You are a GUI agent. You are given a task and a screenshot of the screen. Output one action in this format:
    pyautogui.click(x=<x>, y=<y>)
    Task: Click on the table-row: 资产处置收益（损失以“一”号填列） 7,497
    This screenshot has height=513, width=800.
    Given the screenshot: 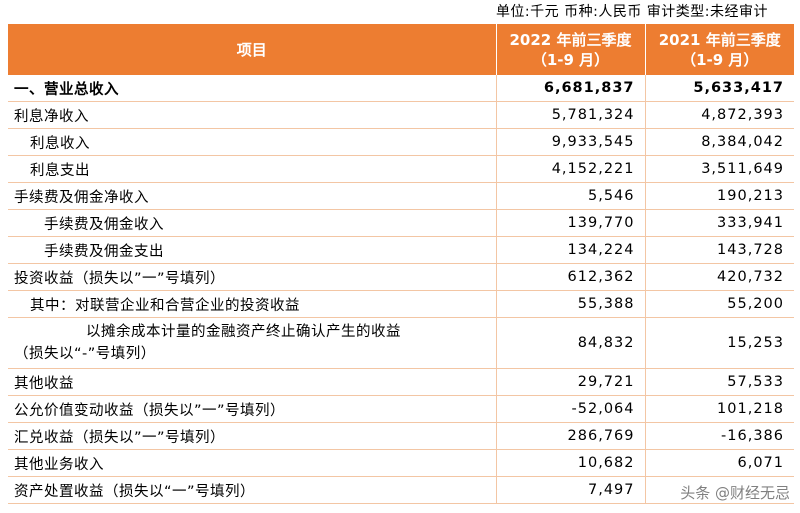 What is the action you would take?
    pyautogui.click(x=401, y=490)
    